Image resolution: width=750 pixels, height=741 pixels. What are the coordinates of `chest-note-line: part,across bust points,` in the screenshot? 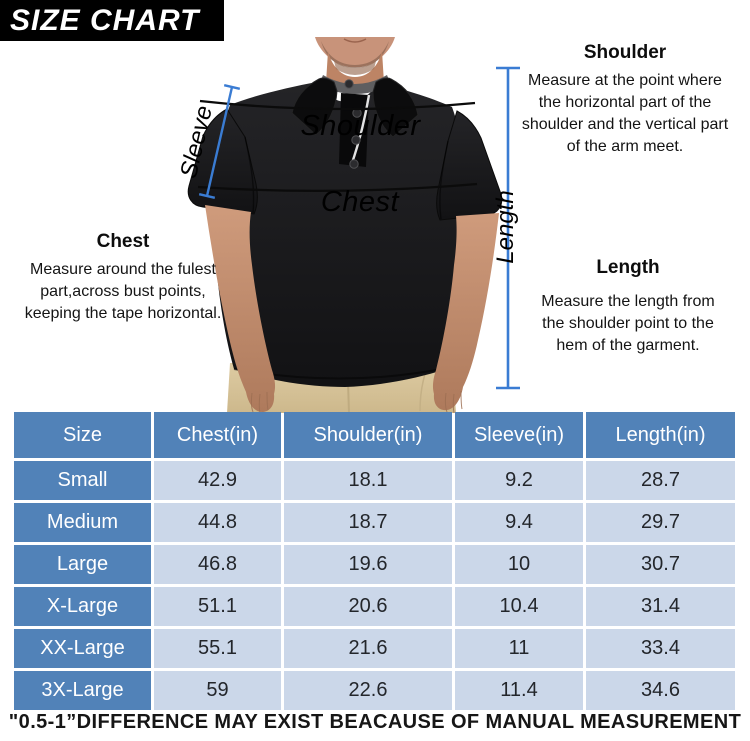 It's located at (123, 291).